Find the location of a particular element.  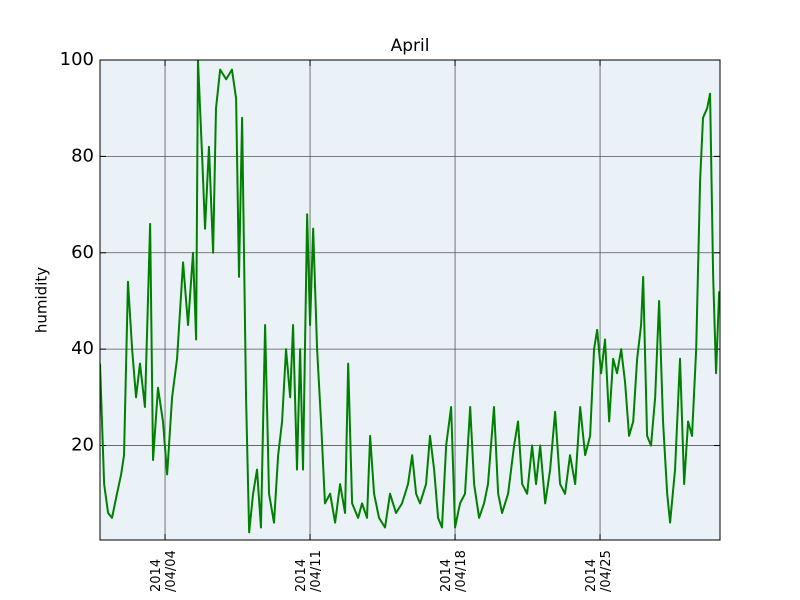

y-tick-label: 60 is located at coordinates (82, 252).